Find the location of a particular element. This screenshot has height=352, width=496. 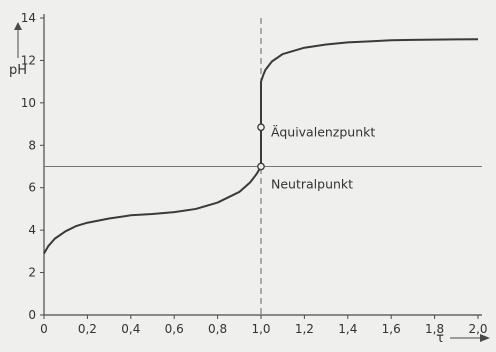

x-tick-label: 1,2 is located at coordinates (304, 329).